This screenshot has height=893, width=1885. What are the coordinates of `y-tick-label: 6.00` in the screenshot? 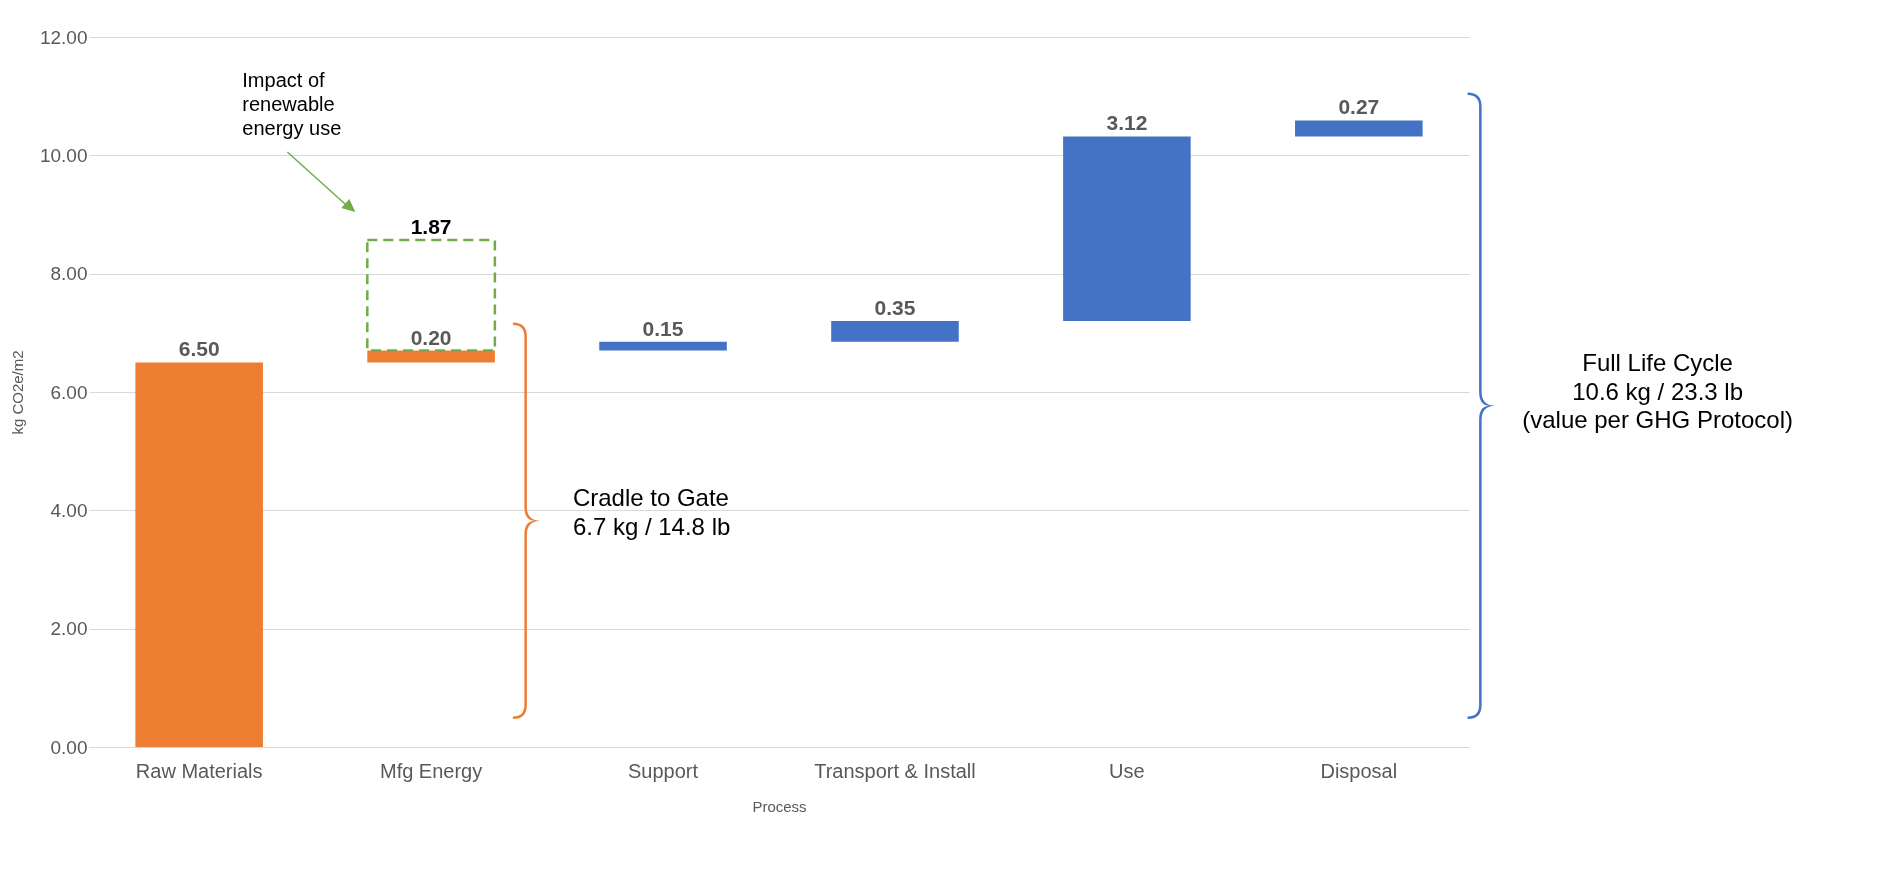 It's located at (69, 392).